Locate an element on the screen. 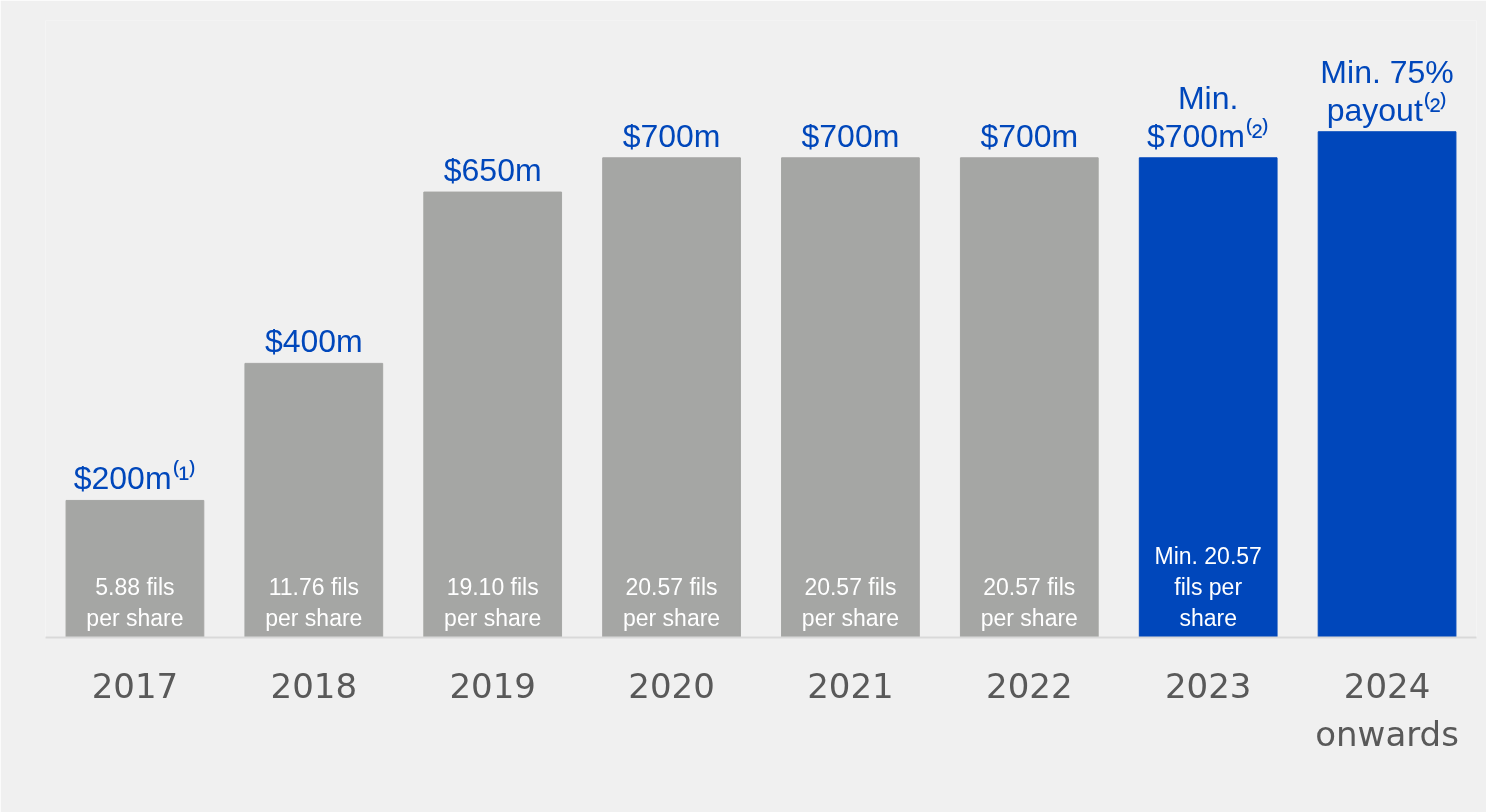  x-tick-label: 2020 is located at coordinates (671, 685).